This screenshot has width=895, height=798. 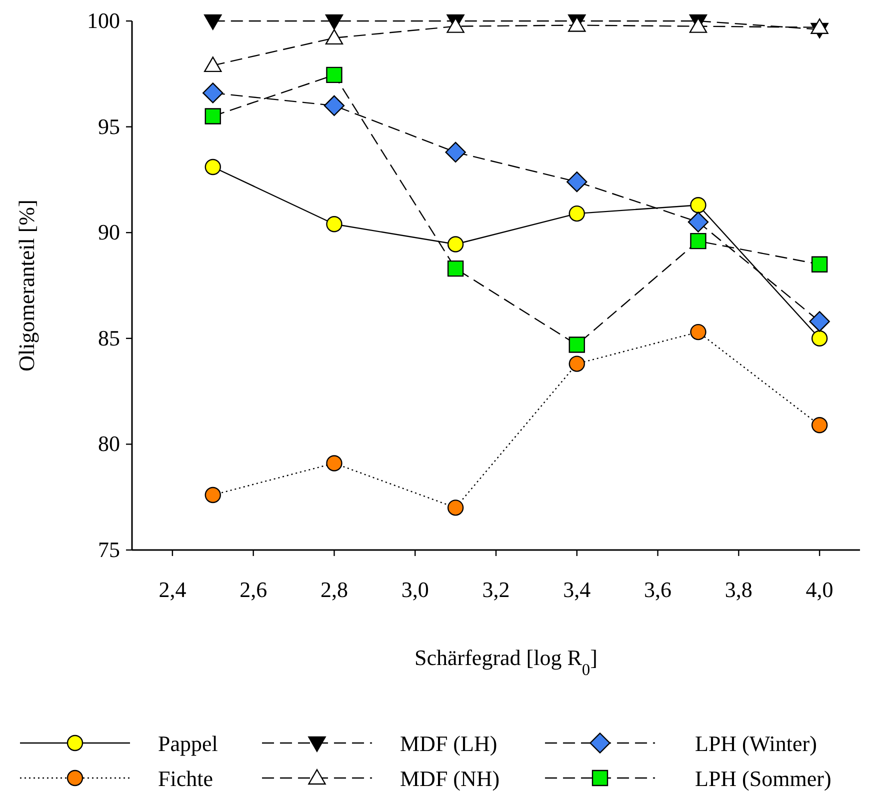 I want to click on y-tick-label: 80, so click(x=109, y=443).